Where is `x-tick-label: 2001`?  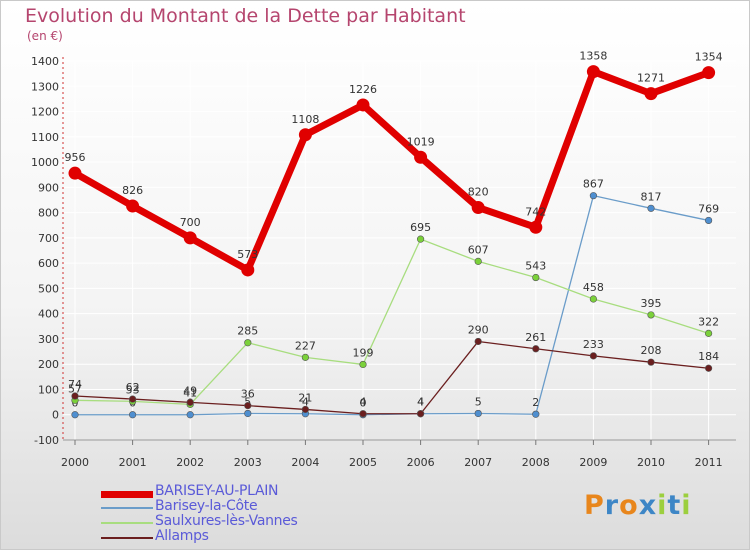
x-tick-label: 2001 is located at coordinates (133, 462).